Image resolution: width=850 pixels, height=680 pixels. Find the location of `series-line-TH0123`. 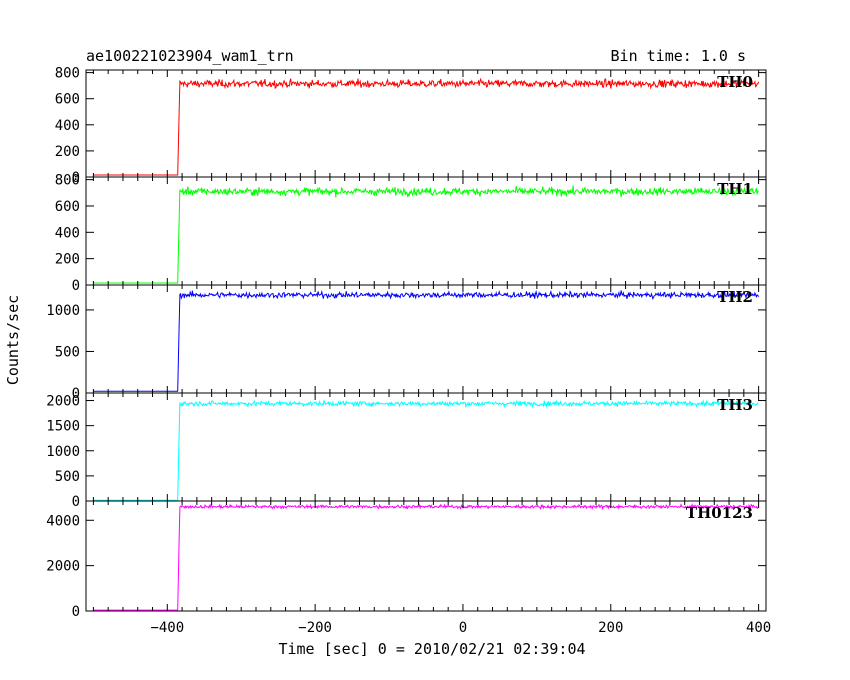

series-line-TH0123 is located at coordinates (426, 556).